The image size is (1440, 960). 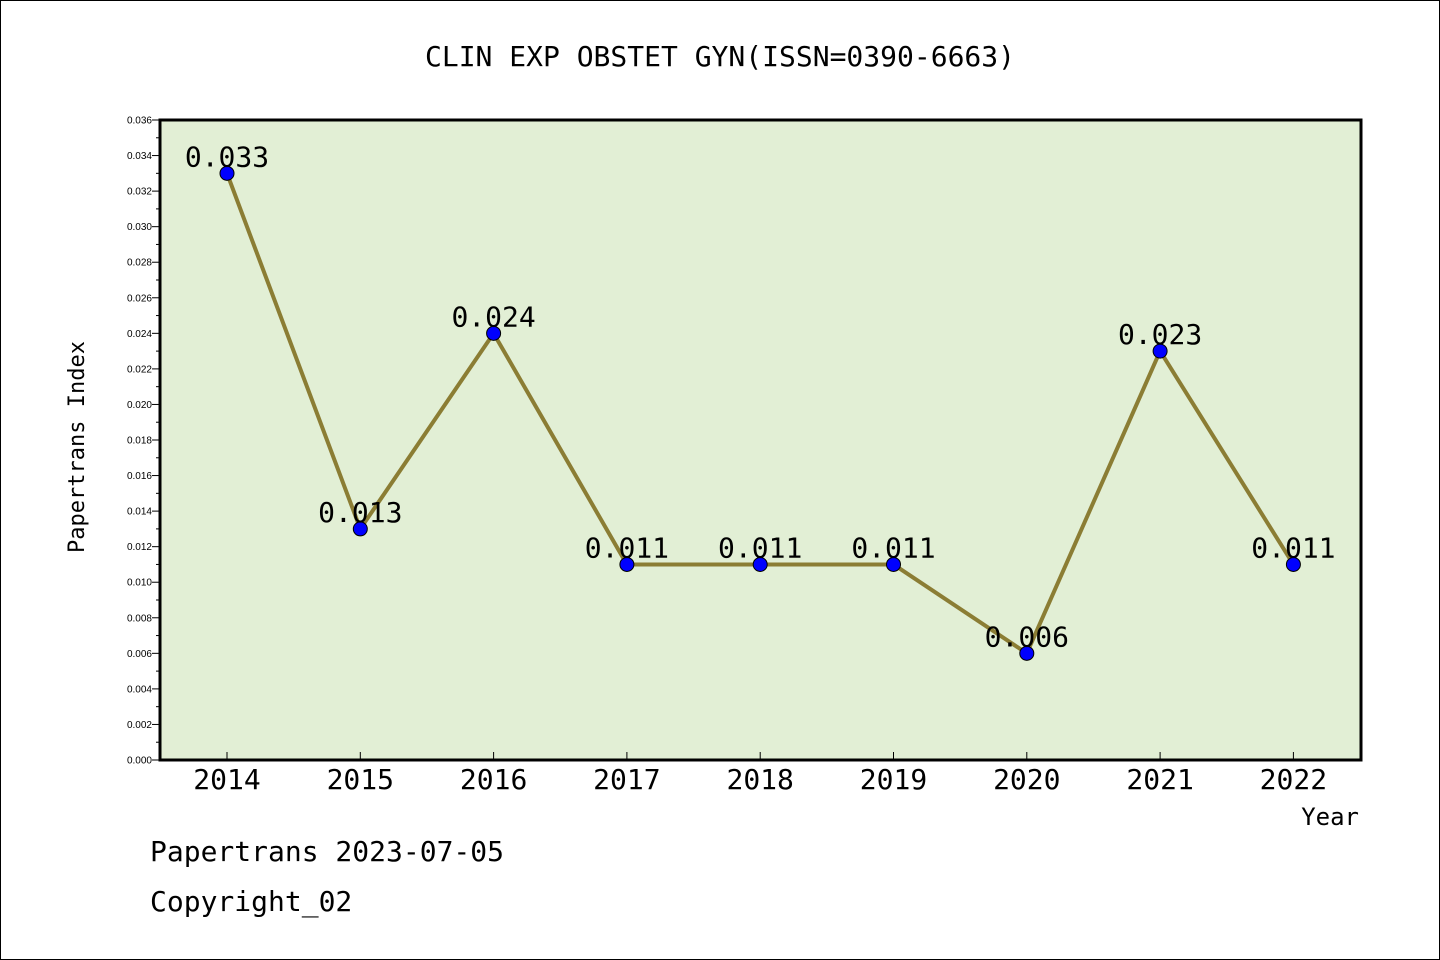 I want to click on x-tick-label: 2019, so click(x=893, y=779).